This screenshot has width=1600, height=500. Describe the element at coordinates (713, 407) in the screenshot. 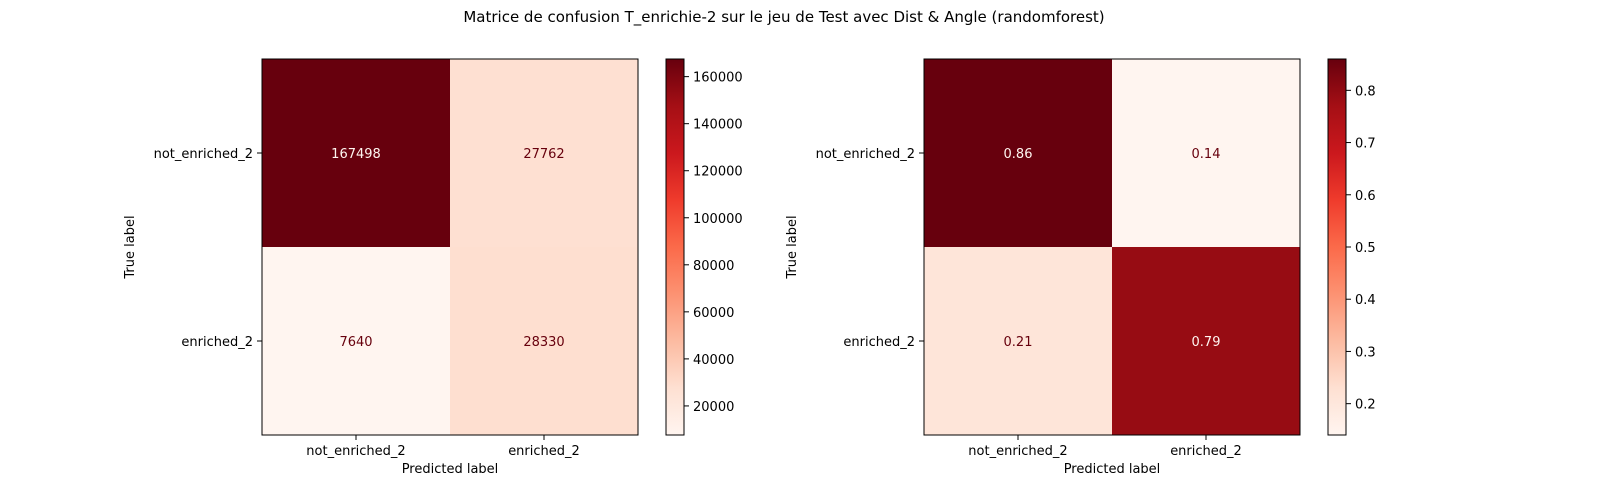

I see `colorbar-tick-label: 20000` at that location.